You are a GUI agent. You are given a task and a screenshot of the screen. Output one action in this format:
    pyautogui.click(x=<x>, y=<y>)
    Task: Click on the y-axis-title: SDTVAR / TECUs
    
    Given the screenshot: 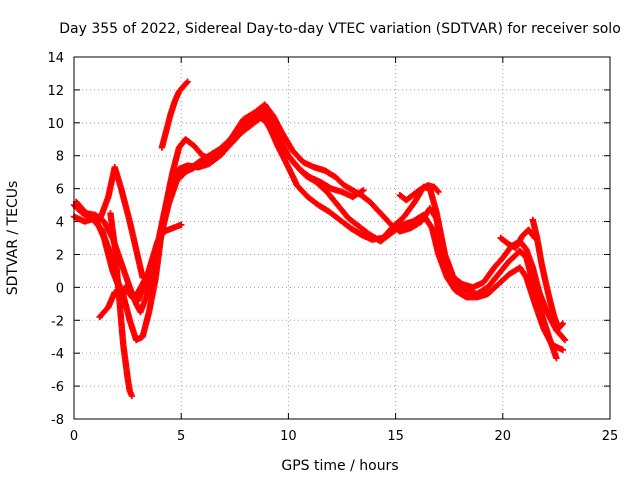 What is the action you would take?
    pyautogui.click(x=13, y=238)
    